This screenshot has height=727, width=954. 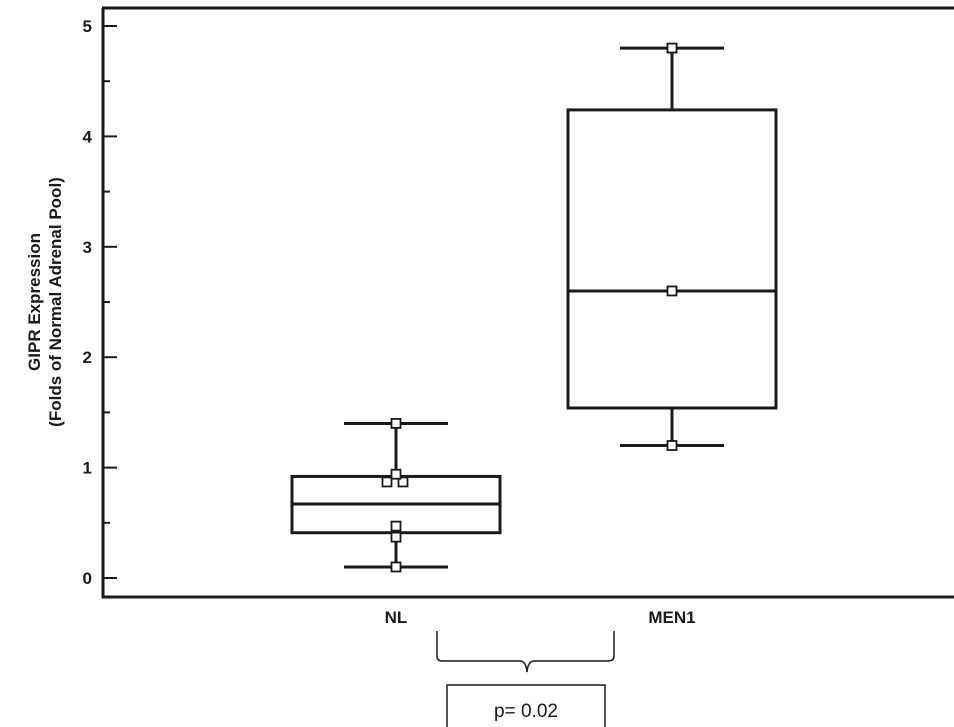 I want to click on comparison-bracket, so click(x=525, y=652).